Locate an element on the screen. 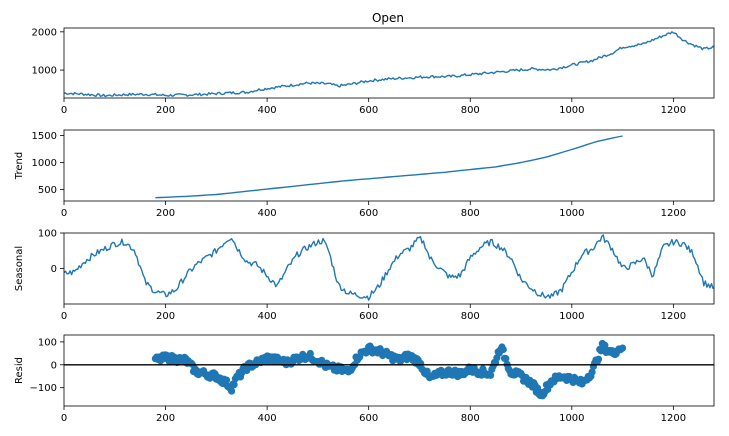  series-line-seasonal is located at coordinates (389, 267).